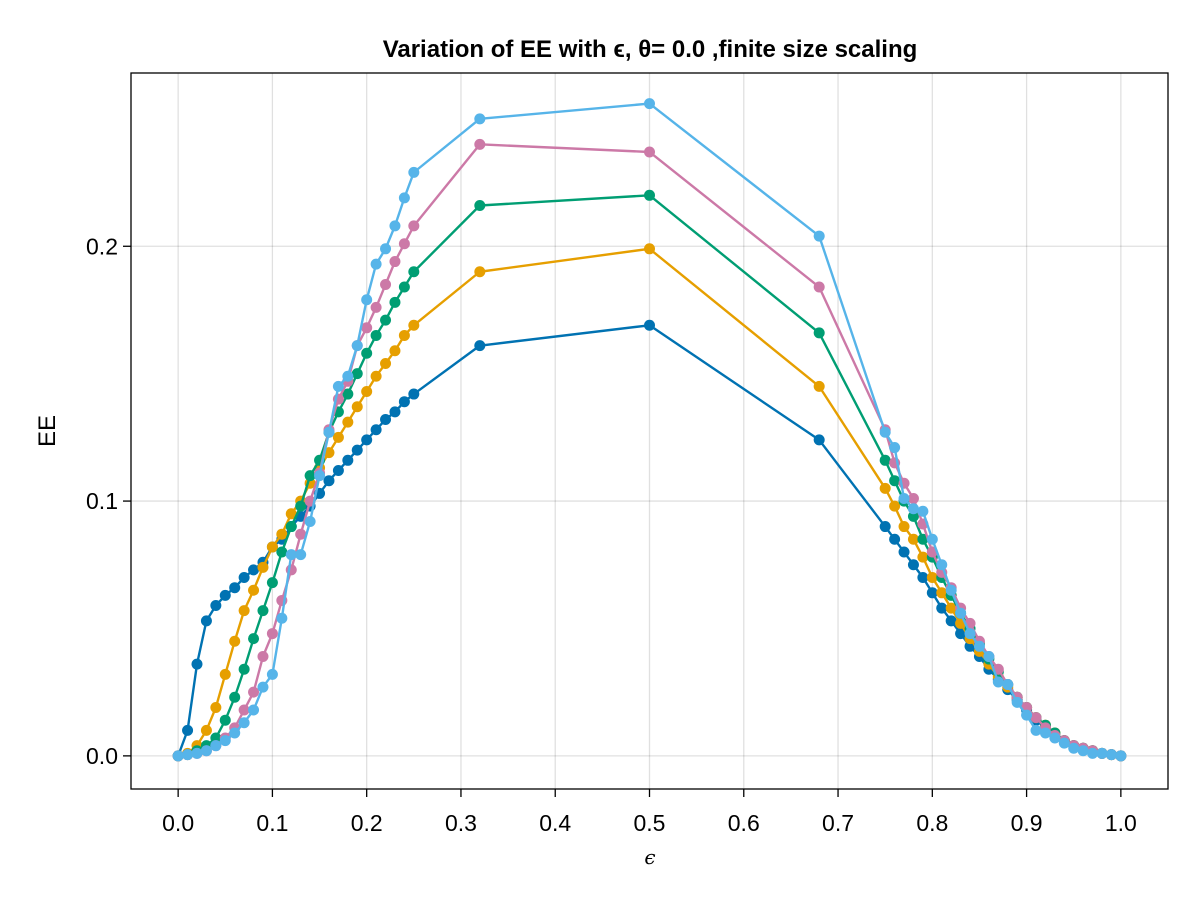 The height and width of the screenshot is (900, 1200). What do you see at coordinates (178, 823) in the screenshot?
I see `x-tick-label: 0.0` at bounding box center [178, 823].